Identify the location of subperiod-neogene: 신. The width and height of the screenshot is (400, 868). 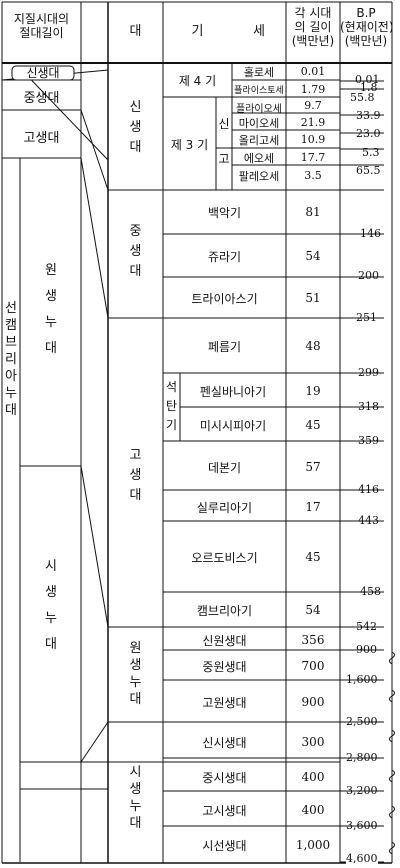
(224, 124).